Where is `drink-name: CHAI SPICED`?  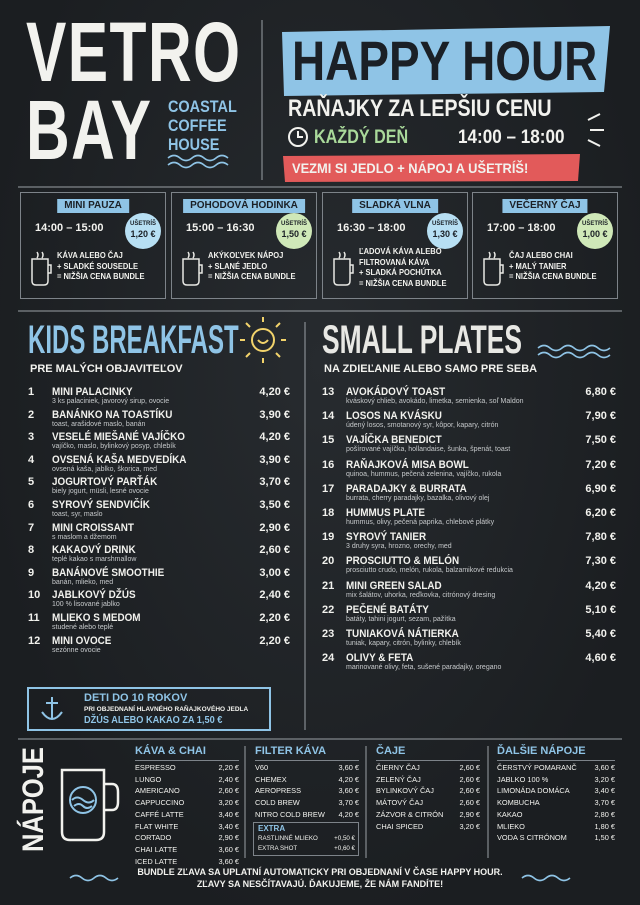
drink-name: CHAI SPICED is located at coordinates (400, 826).